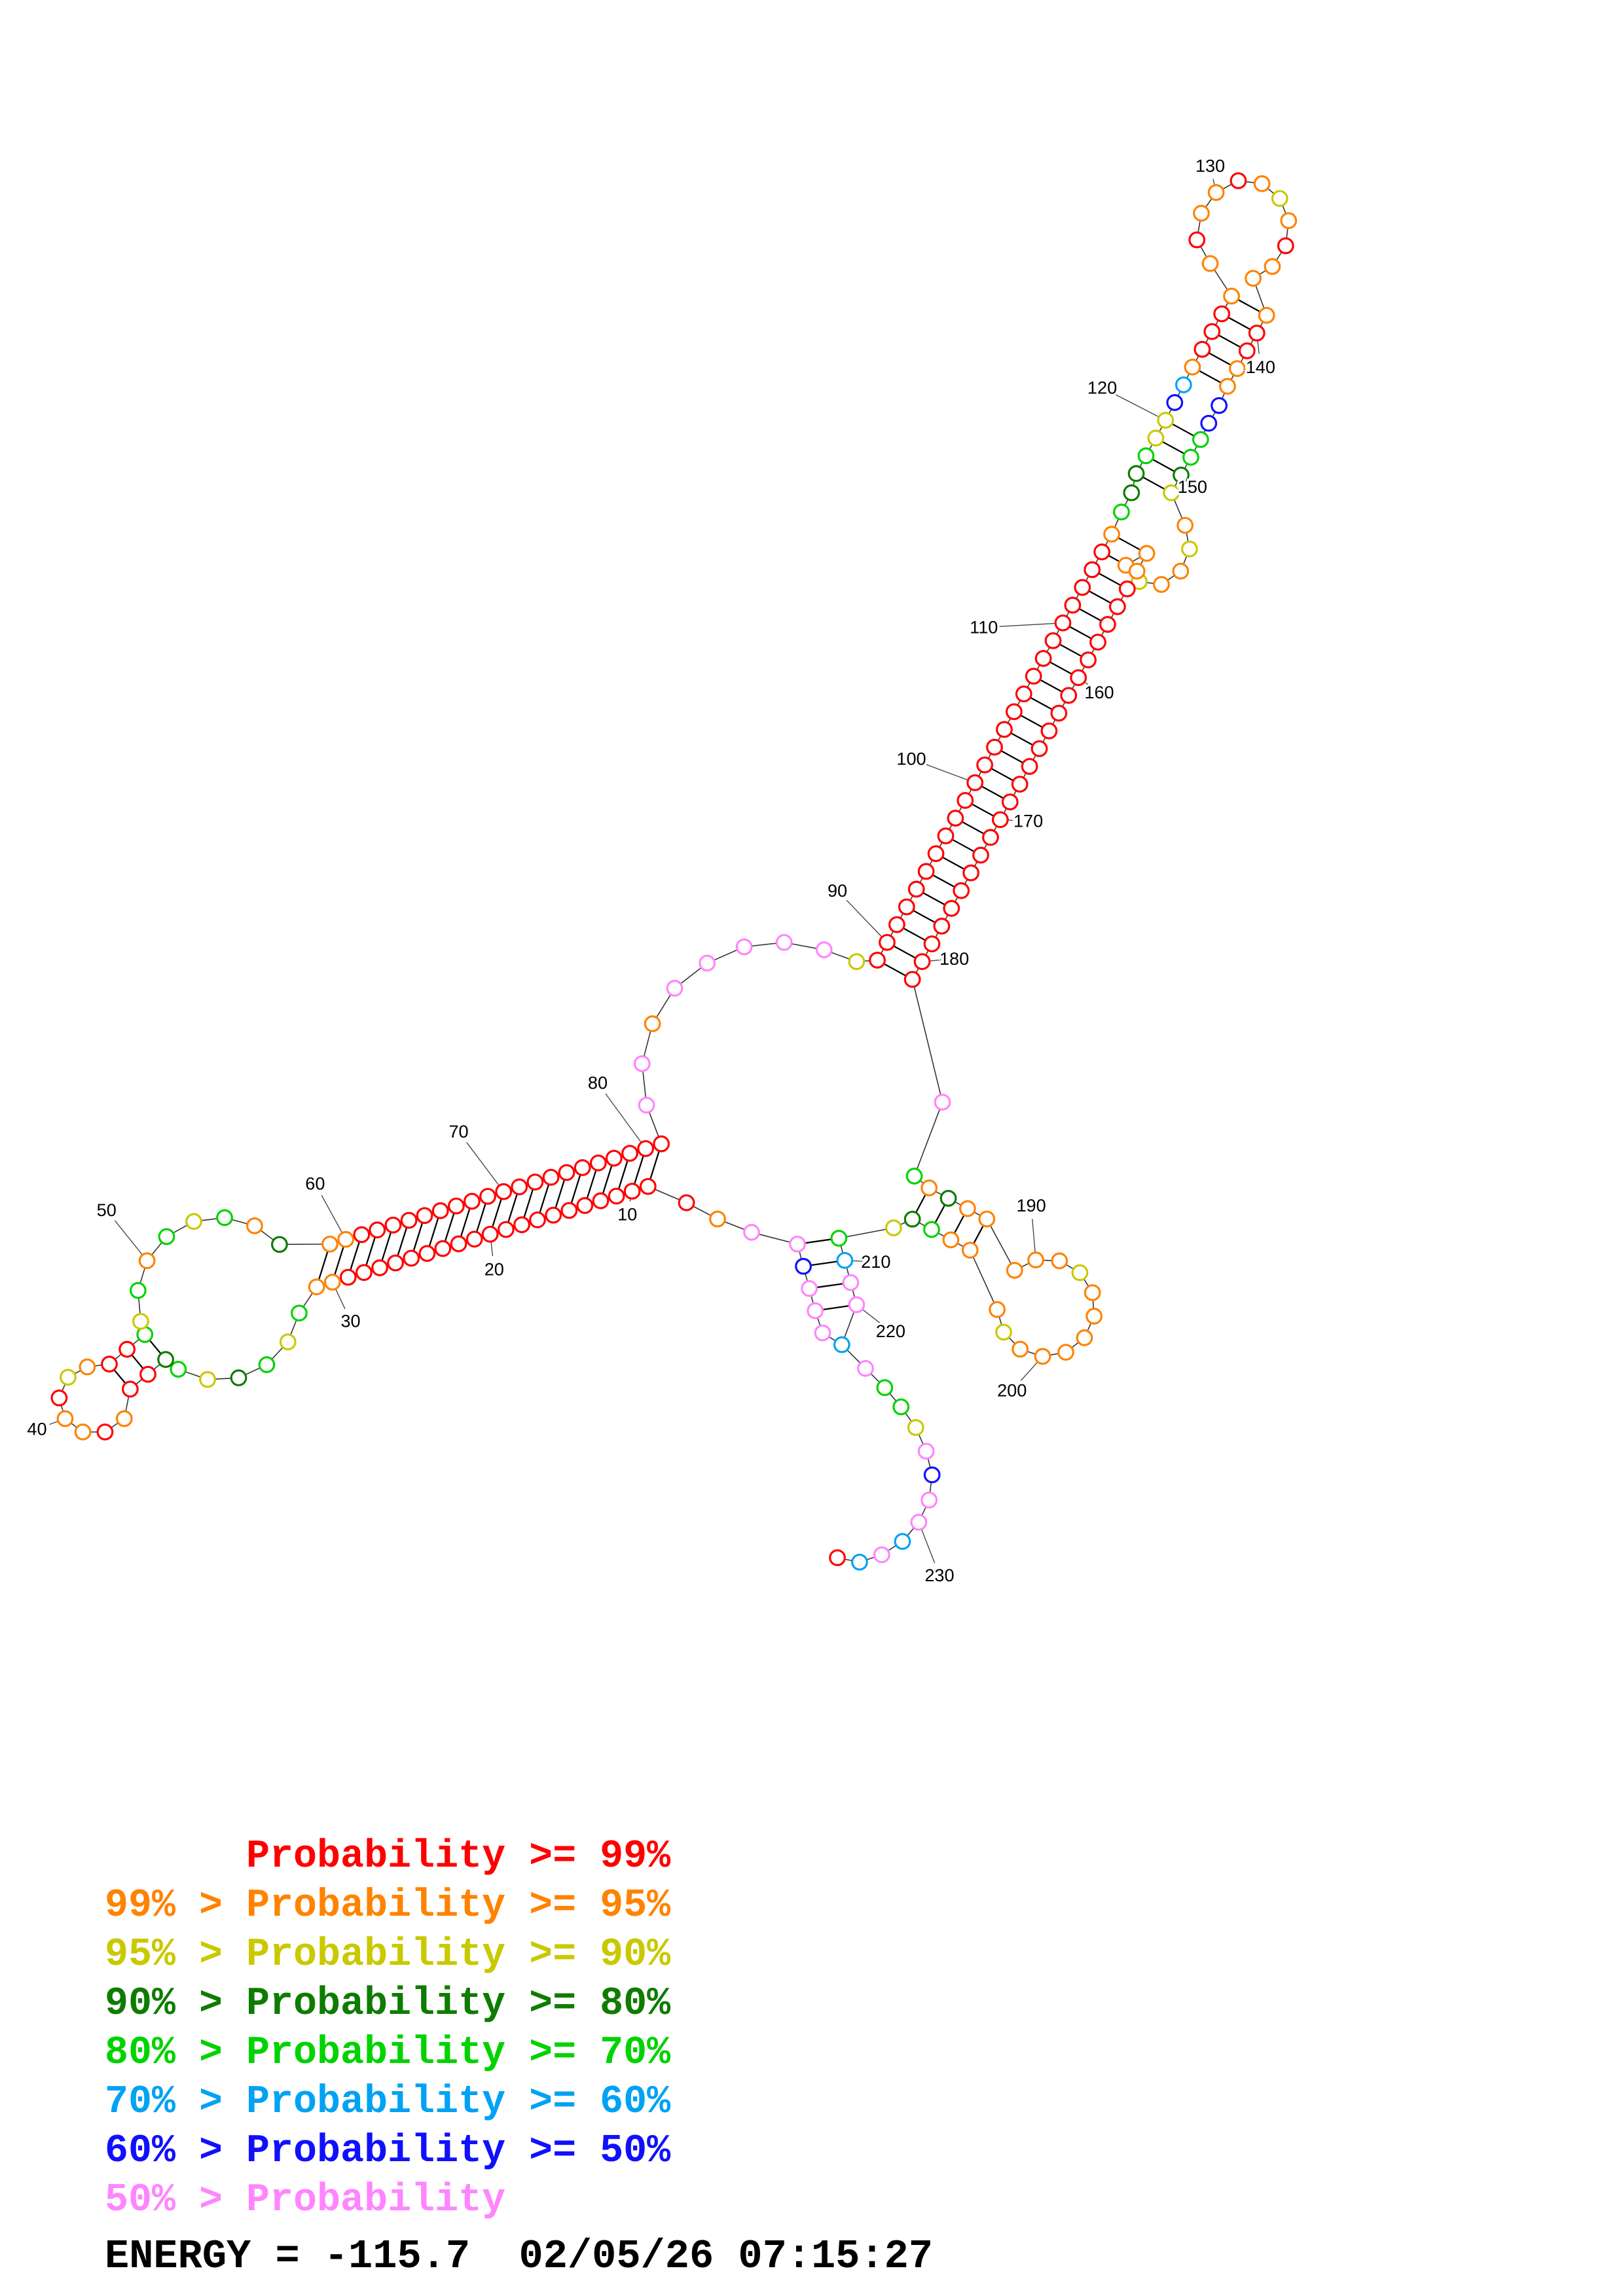 The width and height of the screenshot is (1623, 2296). I want to click on position-label: 120, so click(1102, 388).